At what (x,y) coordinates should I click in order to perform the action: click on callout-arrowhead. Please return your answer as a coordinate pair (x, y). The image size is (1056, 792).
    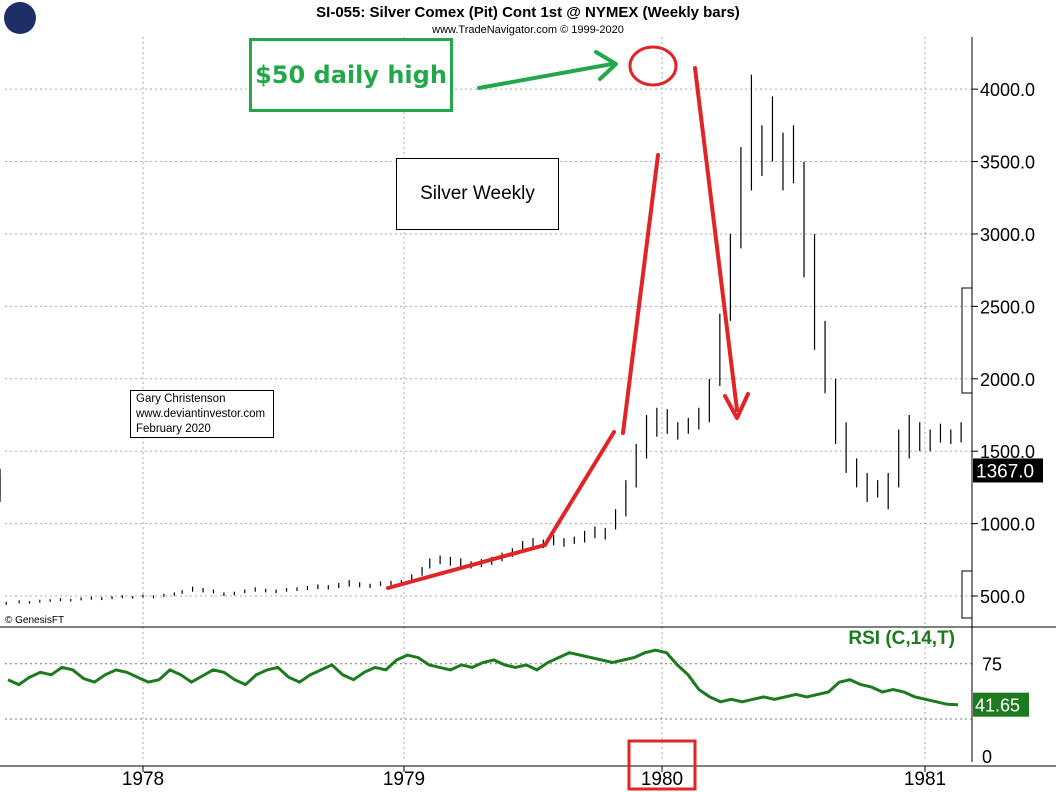
    Looking at the image, I should click on (606, 65).